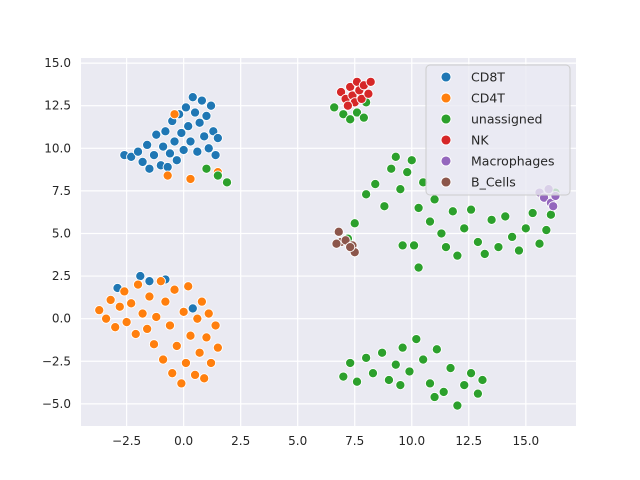 The height and width of the screenshot is (480, 640). I want to click on x-tick-label: −2.5, so click(126, 441).